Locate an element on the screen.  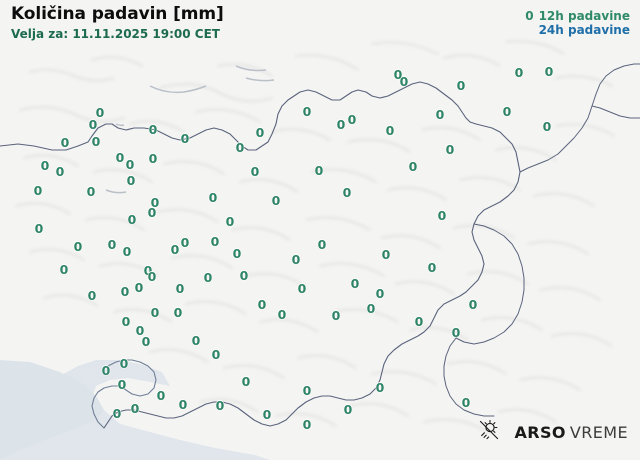
brand-vreme: VREME is located at coordinates (598, 432).